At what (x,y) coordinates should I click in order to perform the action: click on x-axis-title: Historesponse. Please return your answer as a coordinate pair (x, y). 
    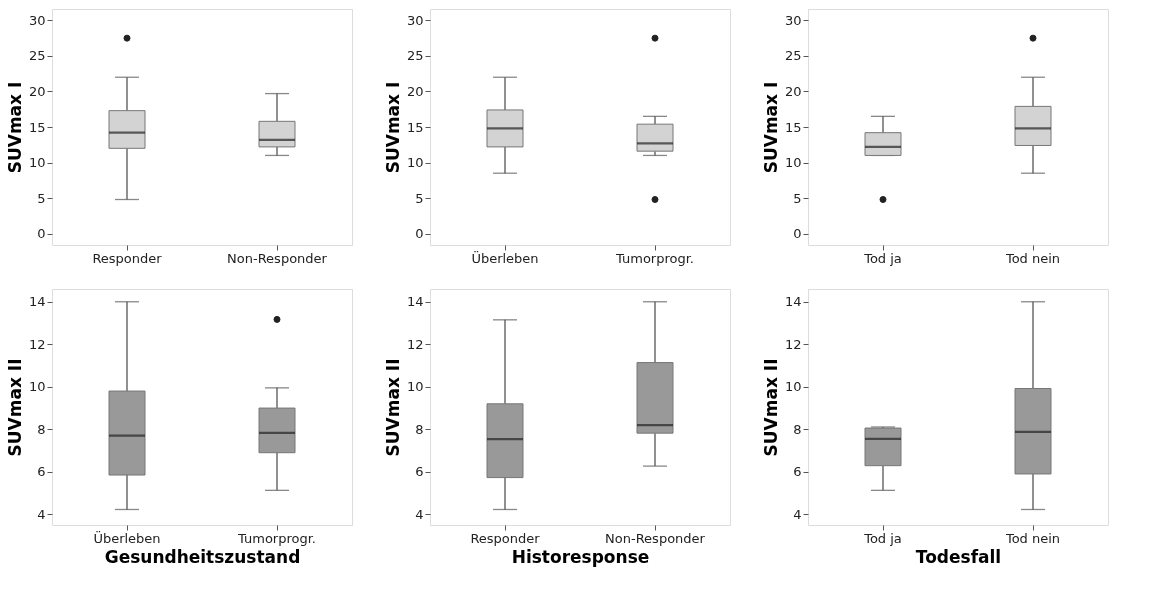
    Looking at the image, I should click on (580, 556).